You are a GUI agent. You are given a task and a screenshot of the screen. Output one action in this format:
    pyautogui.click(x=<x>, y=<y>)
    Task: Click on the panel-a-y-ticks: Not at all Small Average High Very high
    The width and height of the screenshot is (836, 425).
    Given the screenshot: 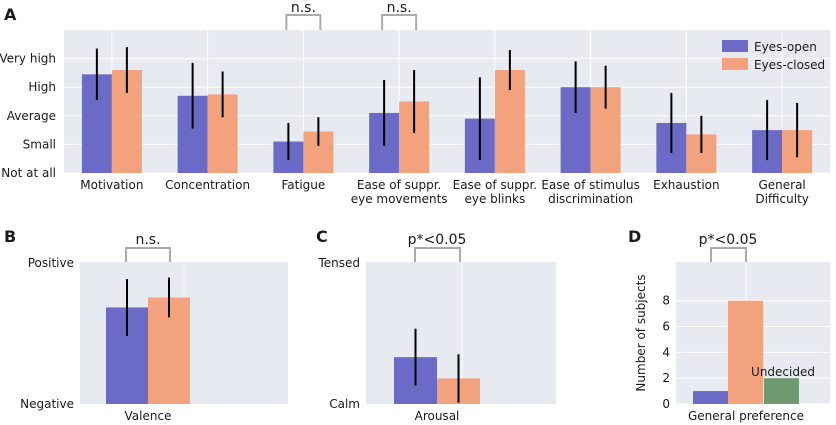 What is the action you would take?
    pyautogui.click(x=28, y=116)
    